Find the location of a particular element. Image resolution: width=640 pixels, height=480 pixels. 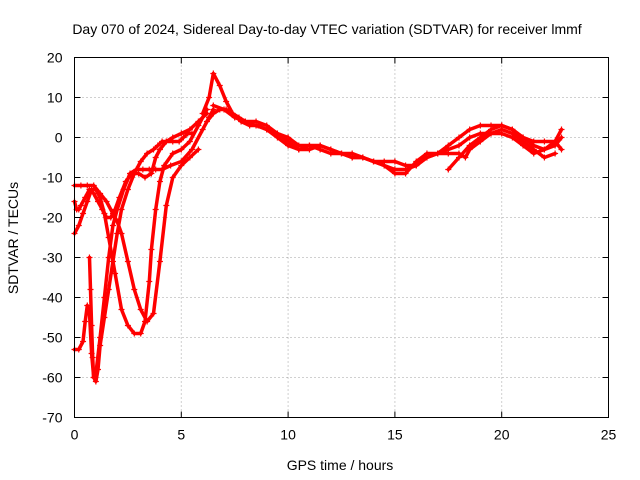

x-tick-label: 15 is located at coordinates (395, 435).